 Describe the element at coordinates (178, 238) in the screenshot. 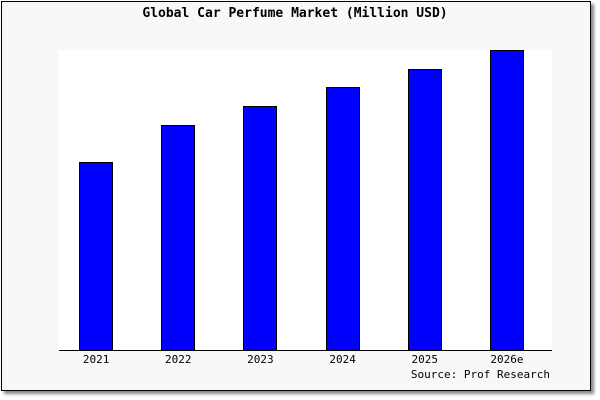

I see `bar-2022` at that location.